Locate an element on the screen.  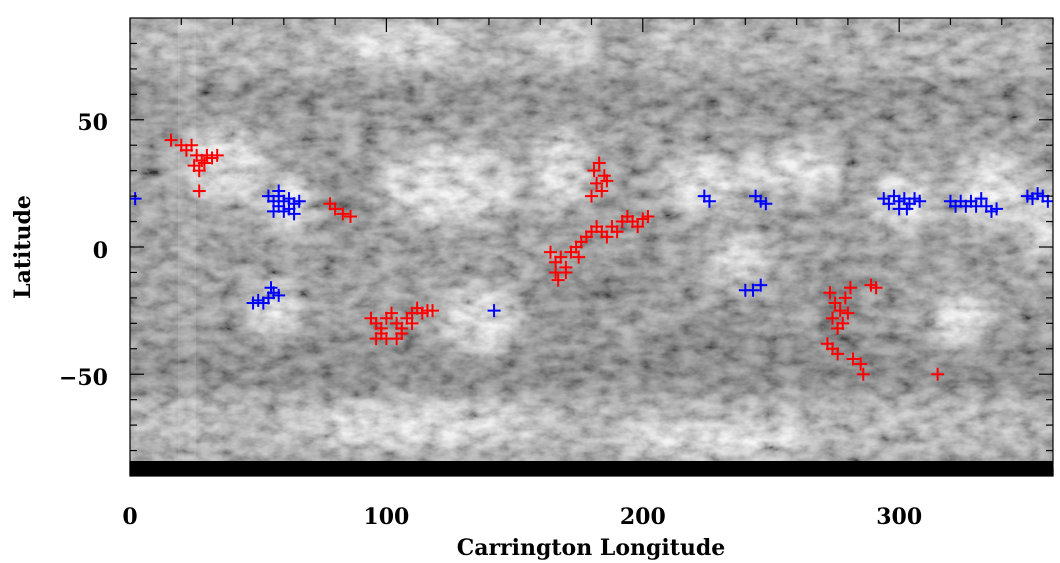
y-tick-label-neg50: −50 is located at coordinates (83, 378).